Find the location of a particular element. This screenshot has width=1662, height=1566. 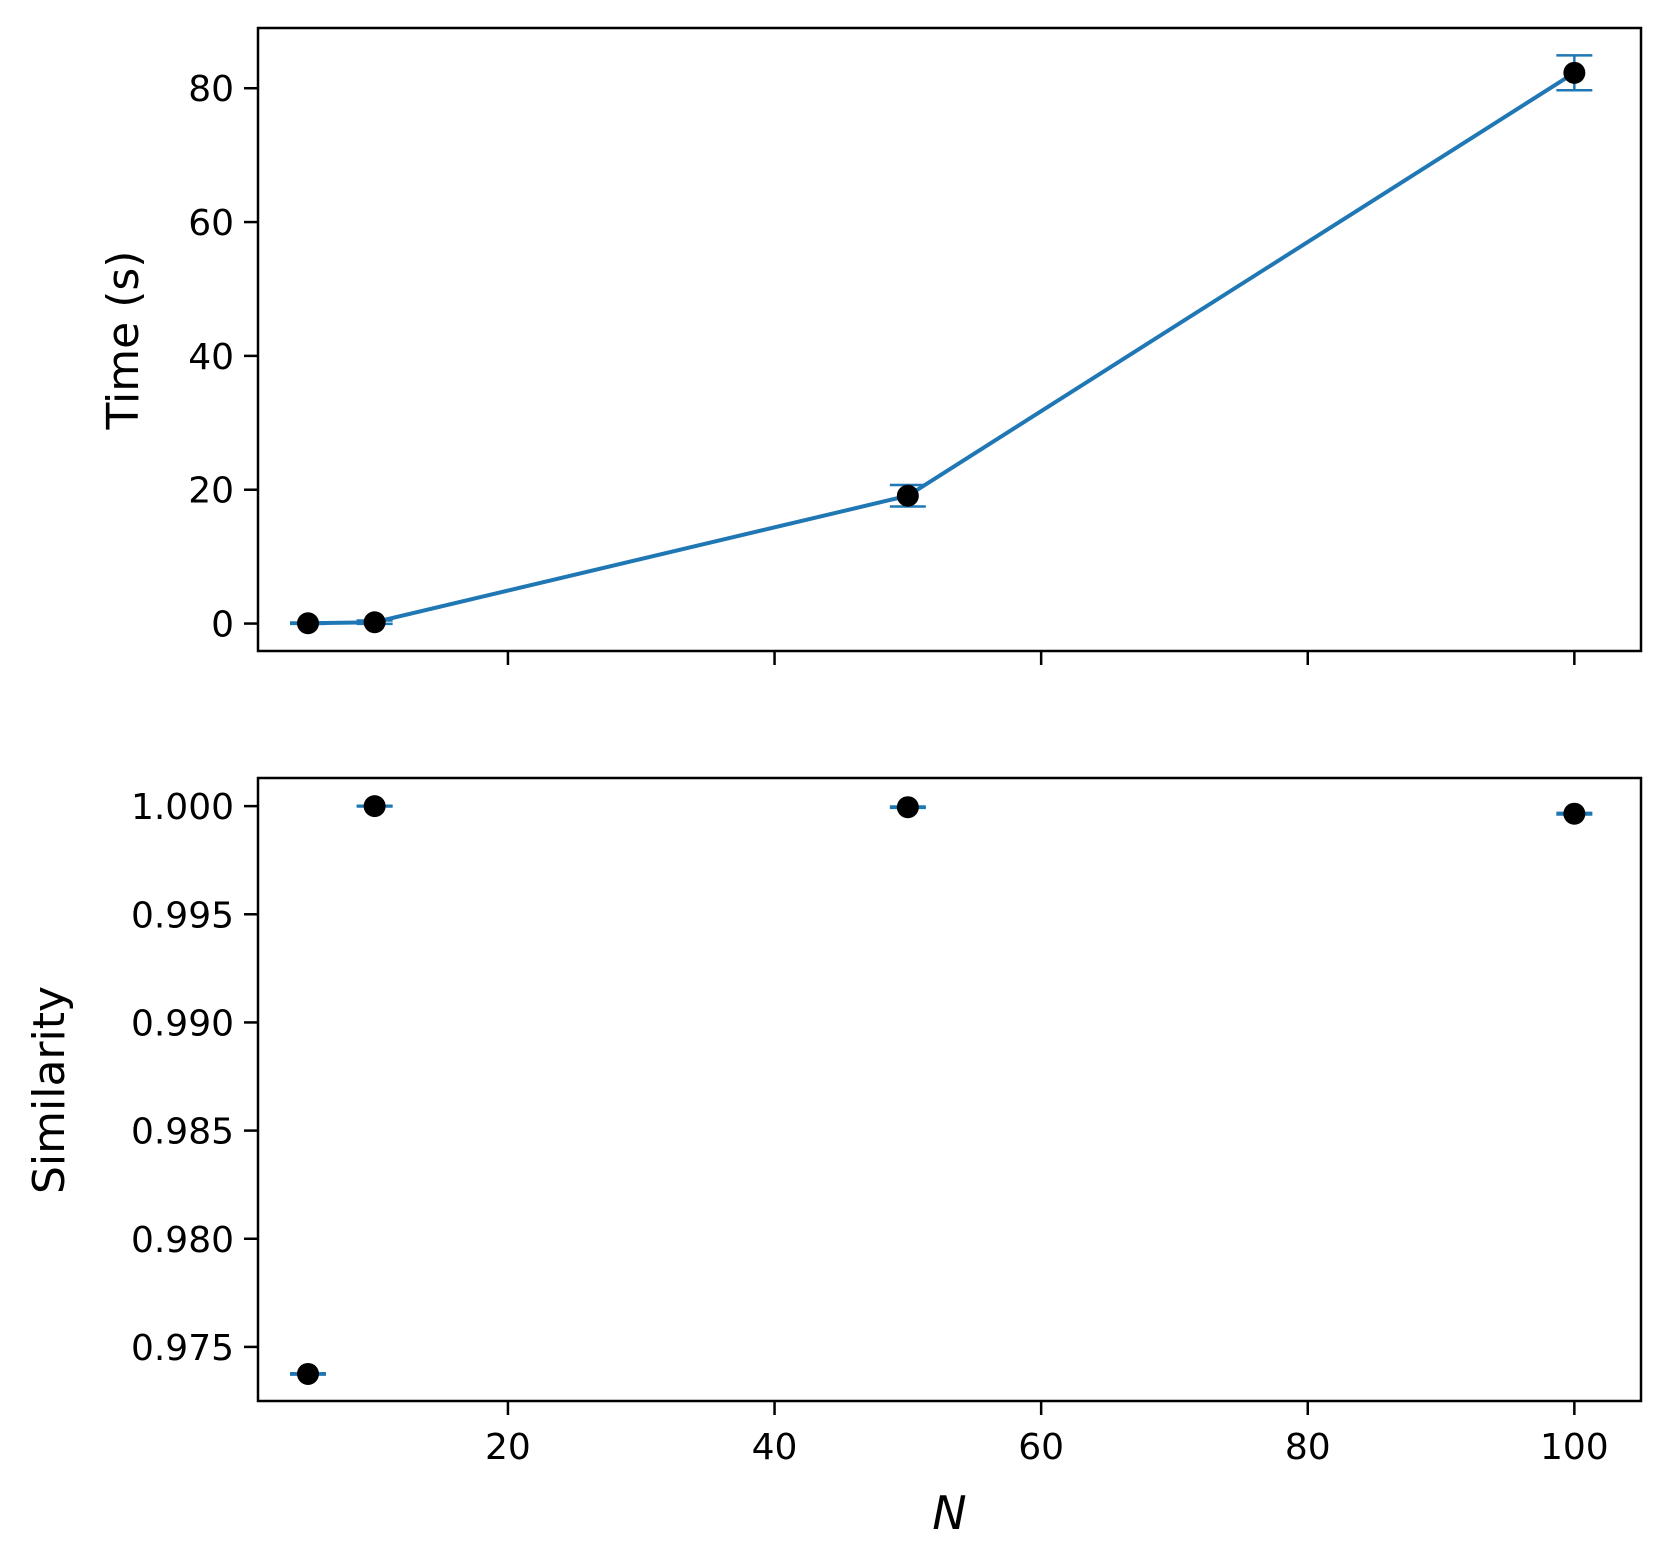

n-x-axis-label: N is located at coordinates (949, 1513).